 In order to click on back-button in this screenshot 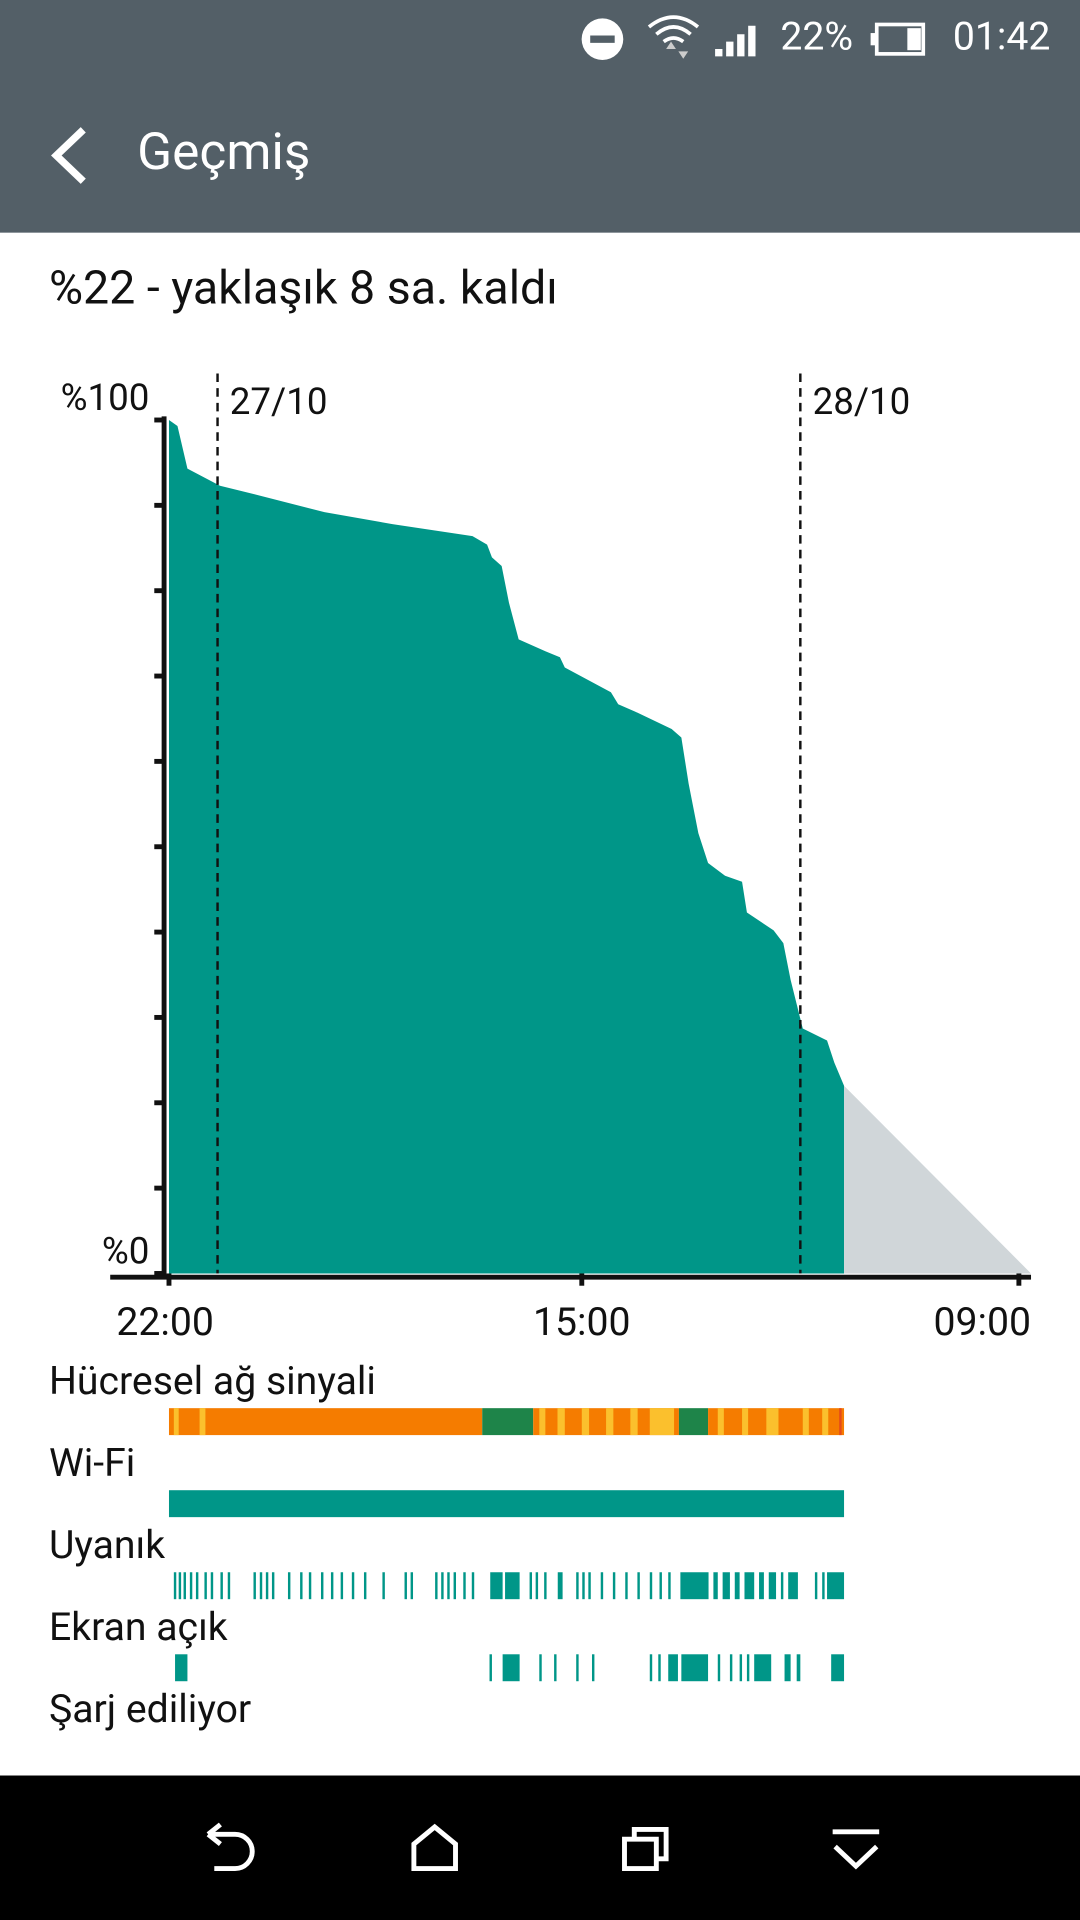, I will do `click(68, 155)`.